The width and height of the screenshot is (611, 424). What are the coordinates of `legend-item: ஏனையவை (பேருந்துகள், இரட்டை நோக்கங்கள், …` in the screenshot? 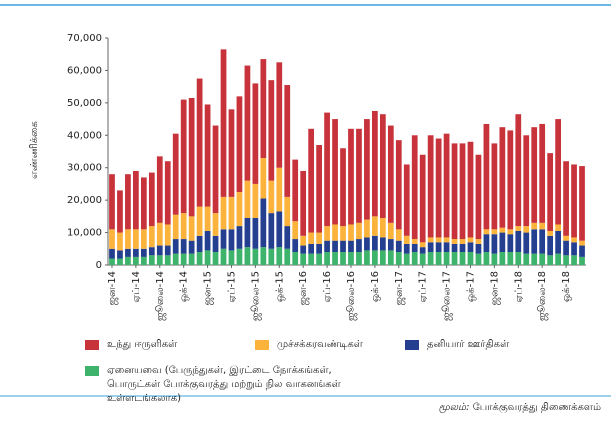 It's located at (235, 385).